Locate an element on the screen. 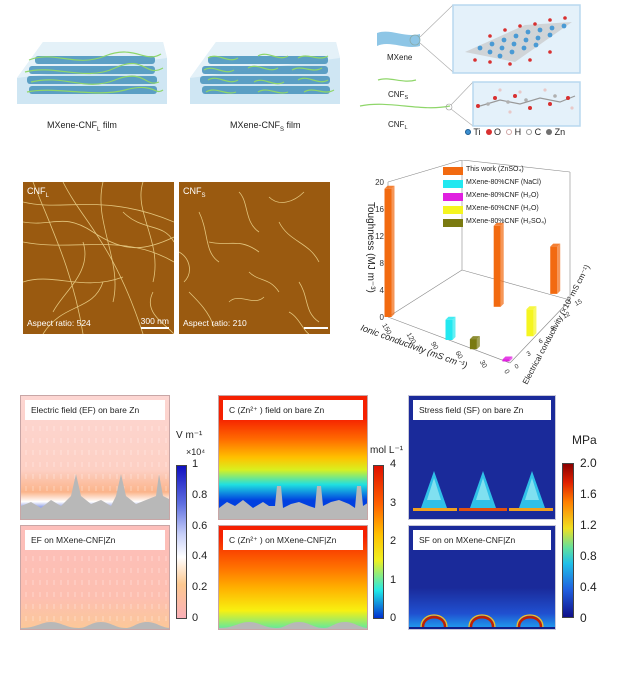 The height and width of the screenshot is (674, 639). zn-atom-icon is located at coordinates (549, 132).